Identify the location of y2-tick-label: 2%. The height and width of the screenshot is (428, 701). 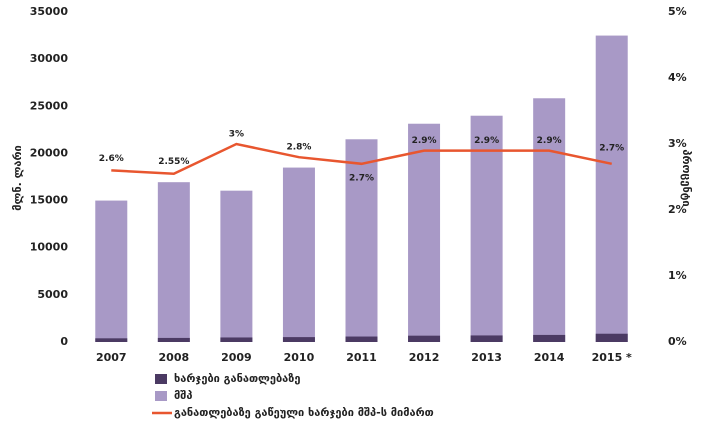
(677, 209).